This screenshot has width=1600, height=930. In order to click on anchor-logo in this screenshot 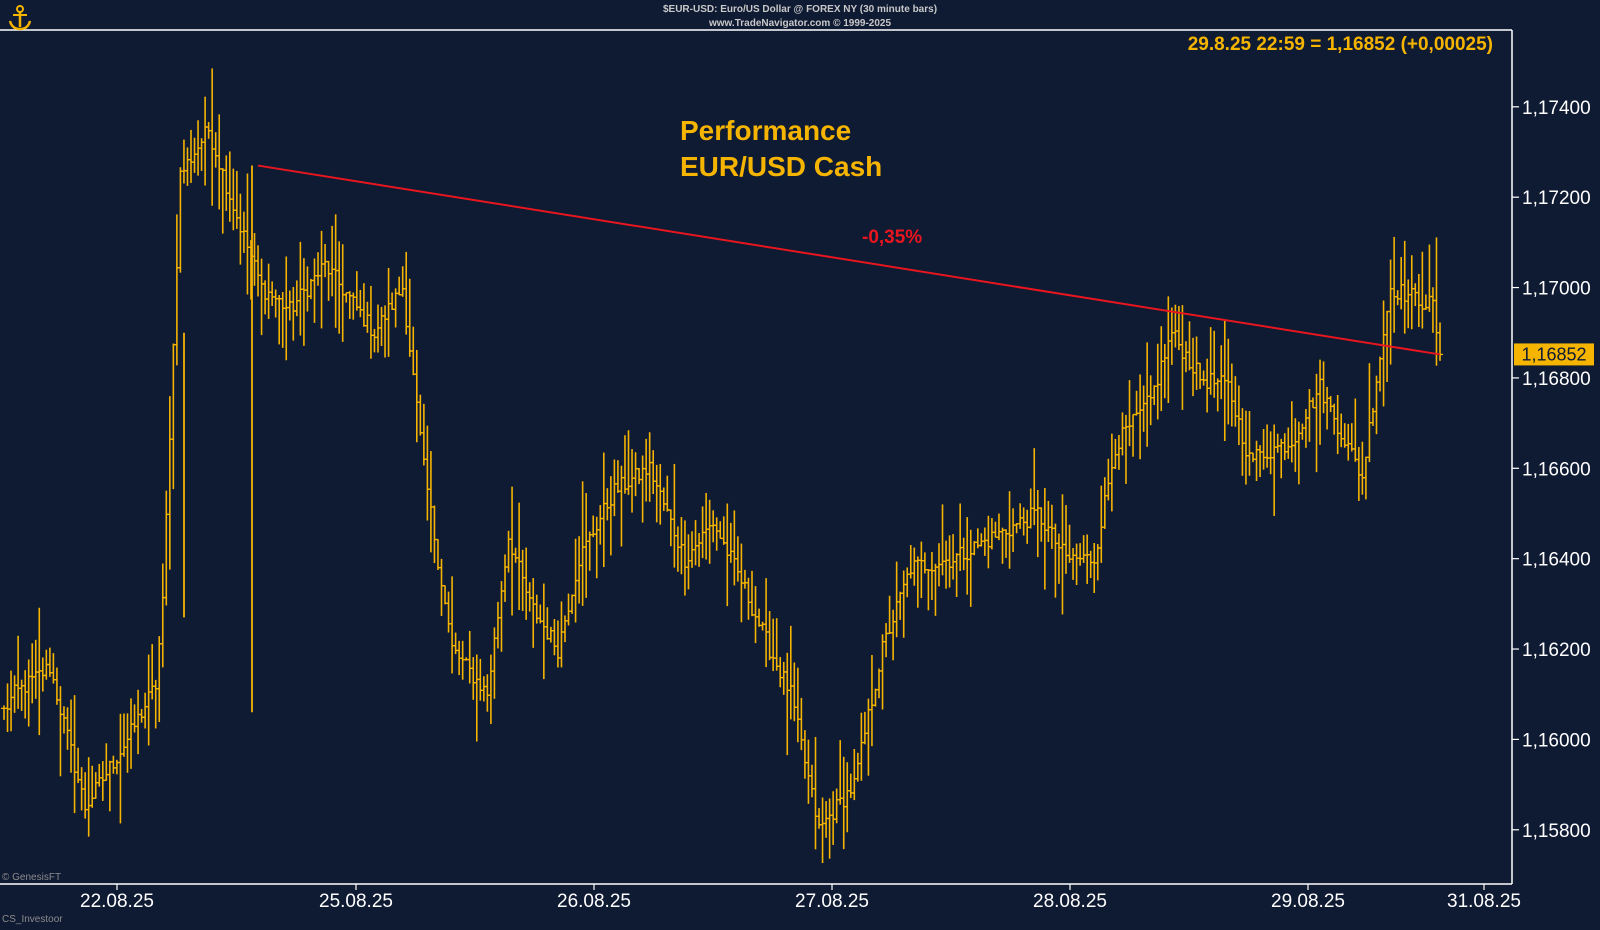, I will do `click(20, 18)`.